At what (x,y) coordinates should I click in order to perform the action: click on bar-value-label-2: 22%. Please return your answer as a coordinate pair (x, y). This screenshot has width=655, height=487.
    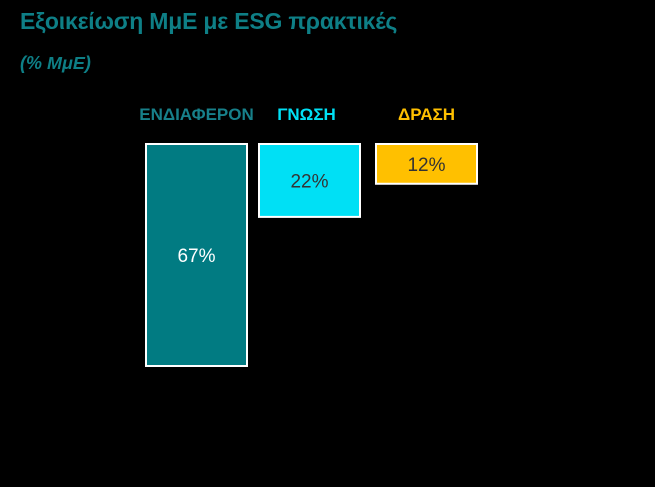
    Looking at the image, I should click on (309, 181).